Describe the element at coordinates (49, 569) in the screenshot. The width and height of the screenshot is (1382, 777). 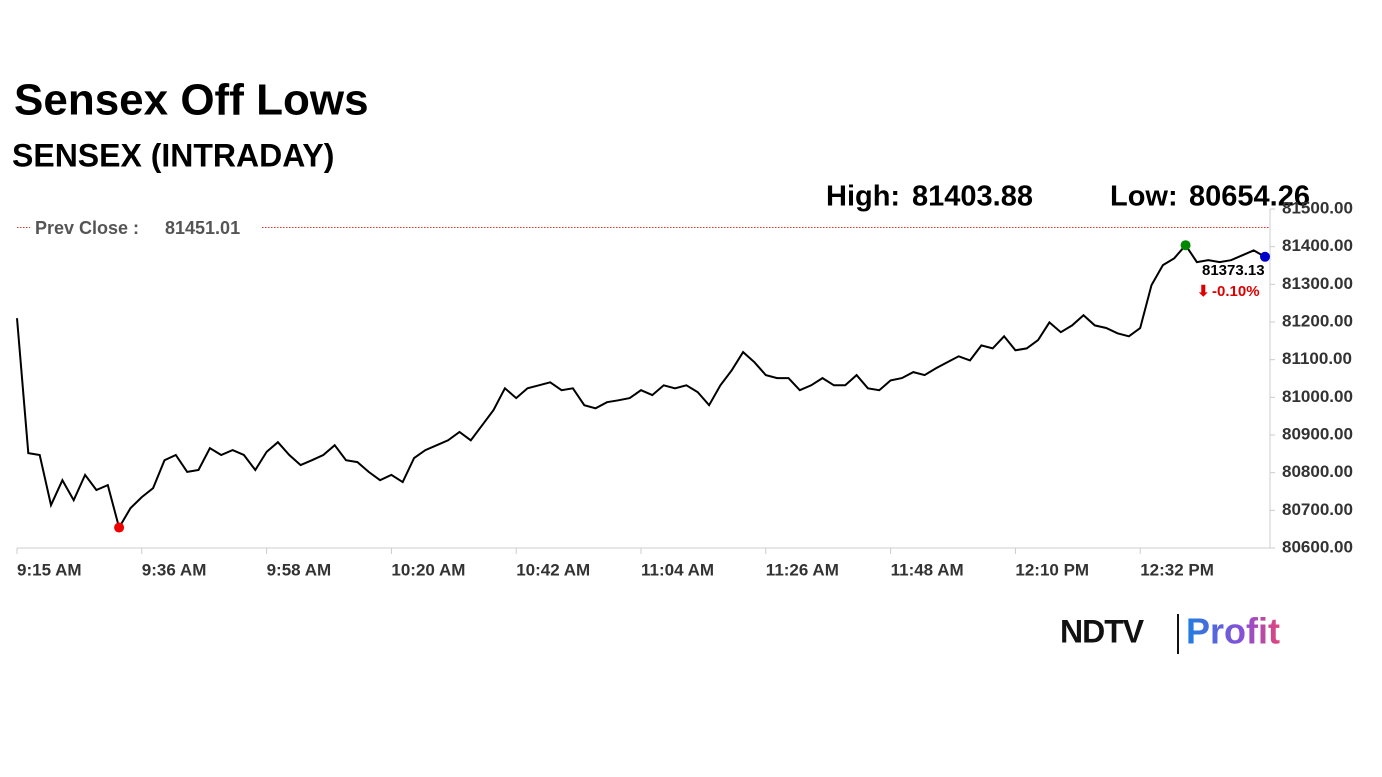
I see `x-tick-label: 9:15 AM` at that location.